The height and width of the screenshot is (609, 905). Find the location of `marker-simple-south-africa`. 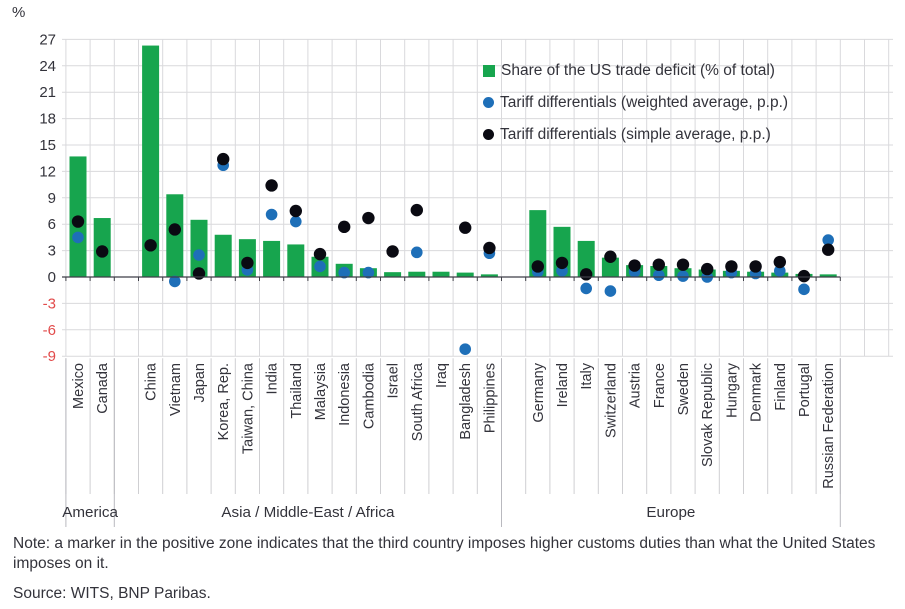

marker-simple-south-africa is located at coordinates (416, 210).